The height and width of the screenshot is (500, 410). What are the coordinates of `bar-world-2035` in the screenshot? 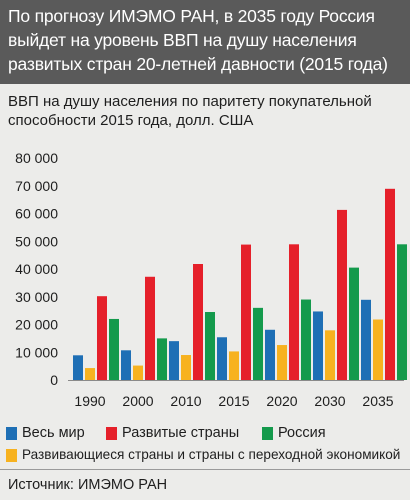 It's located at (366, 339).